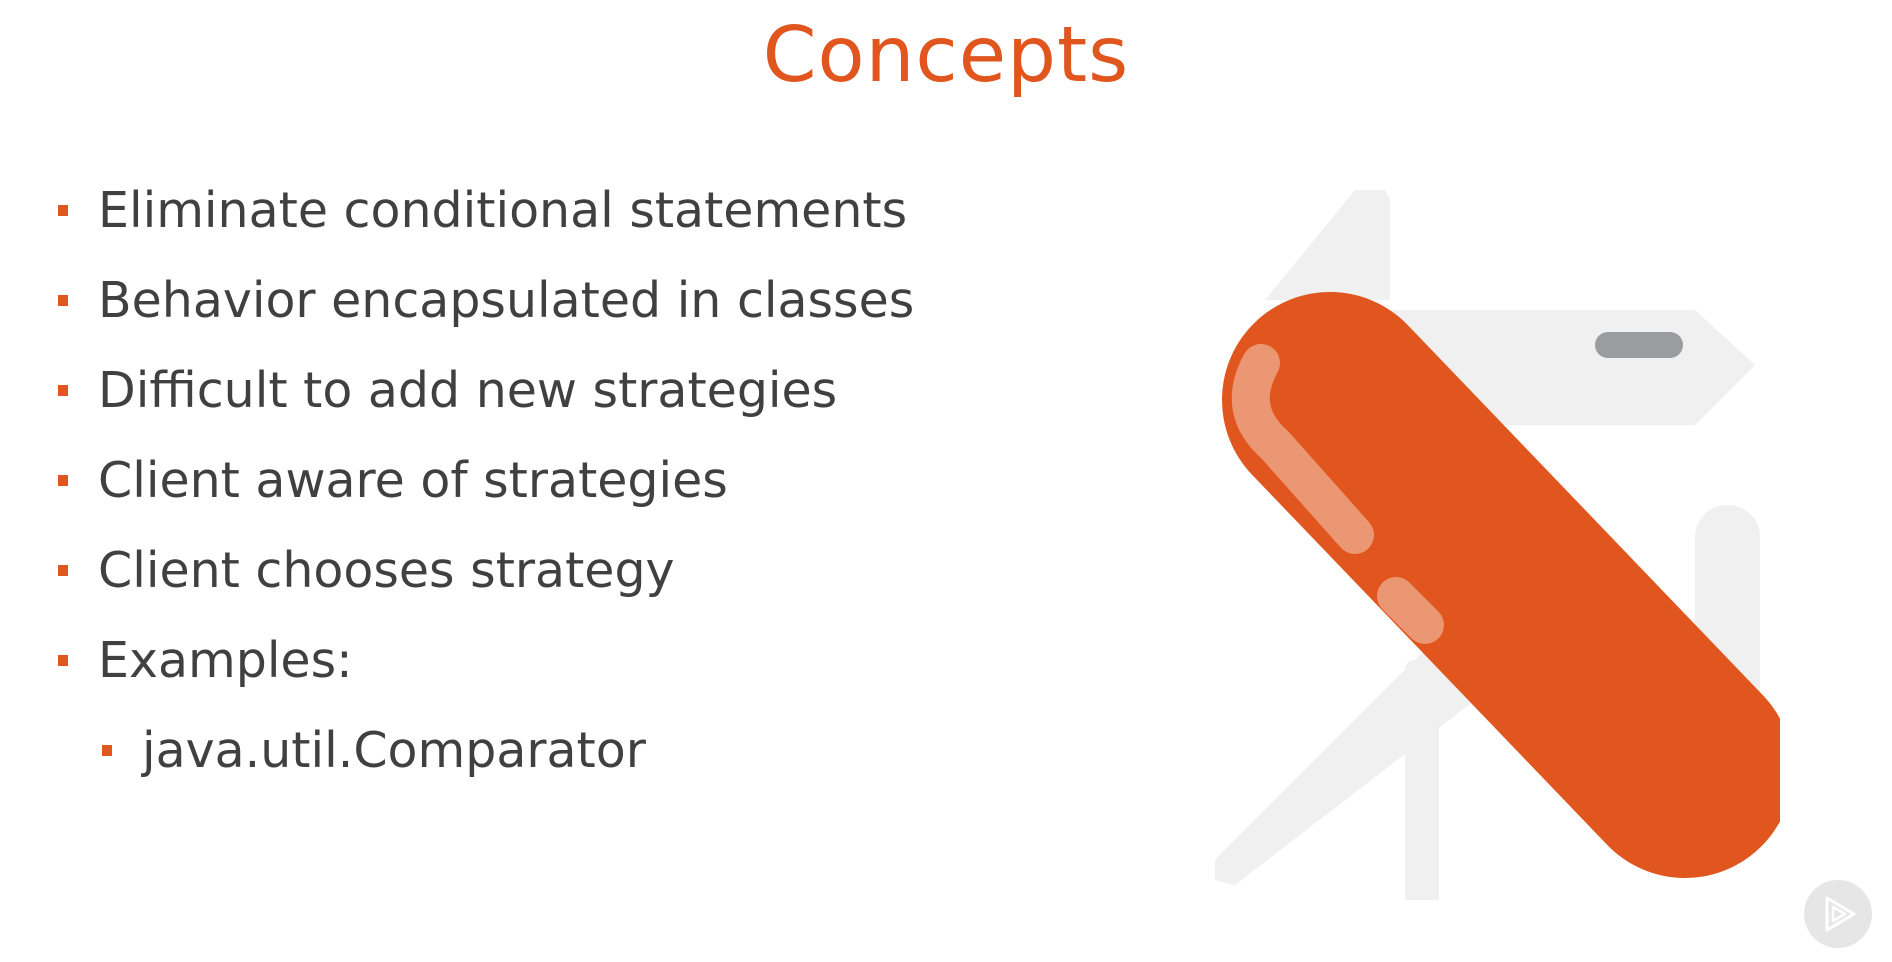 This screenshot has height=962, width=1892. I want to click on bullet-text: java.util.Comparator, so click(394, 750).